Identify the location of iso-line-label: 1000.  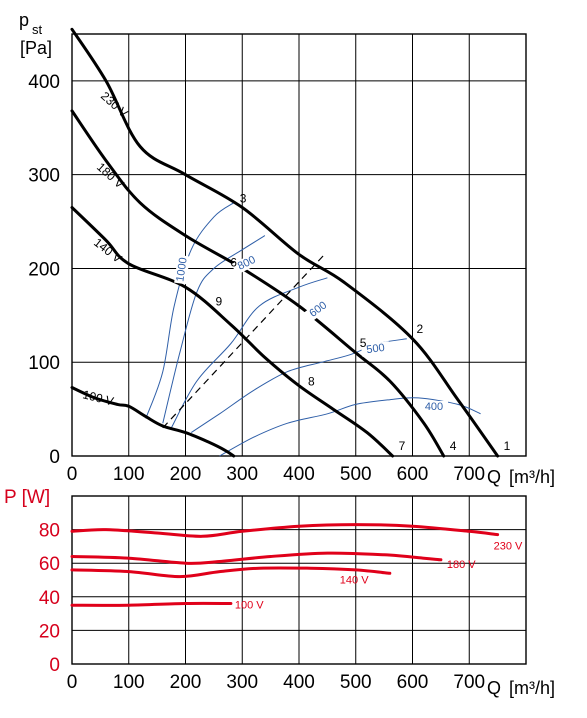
(181, 270).